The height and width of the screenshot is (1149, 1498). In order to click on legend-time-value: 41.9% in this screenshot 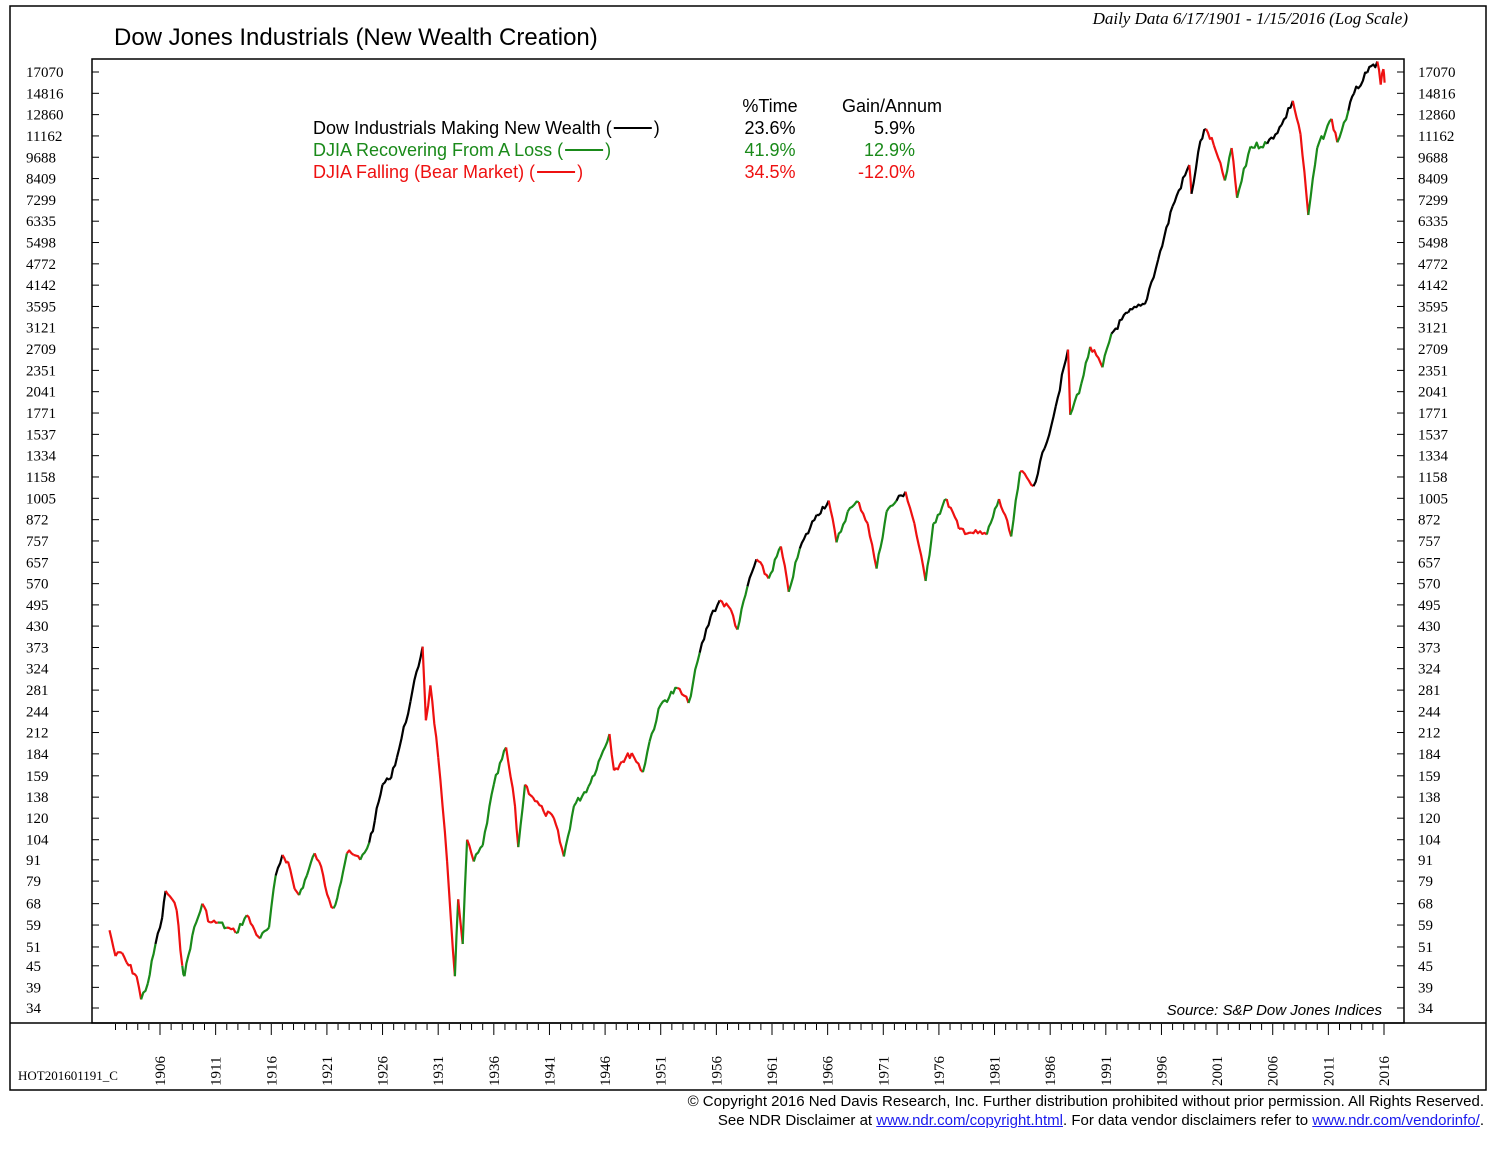, I will do `click(769, 150)`.